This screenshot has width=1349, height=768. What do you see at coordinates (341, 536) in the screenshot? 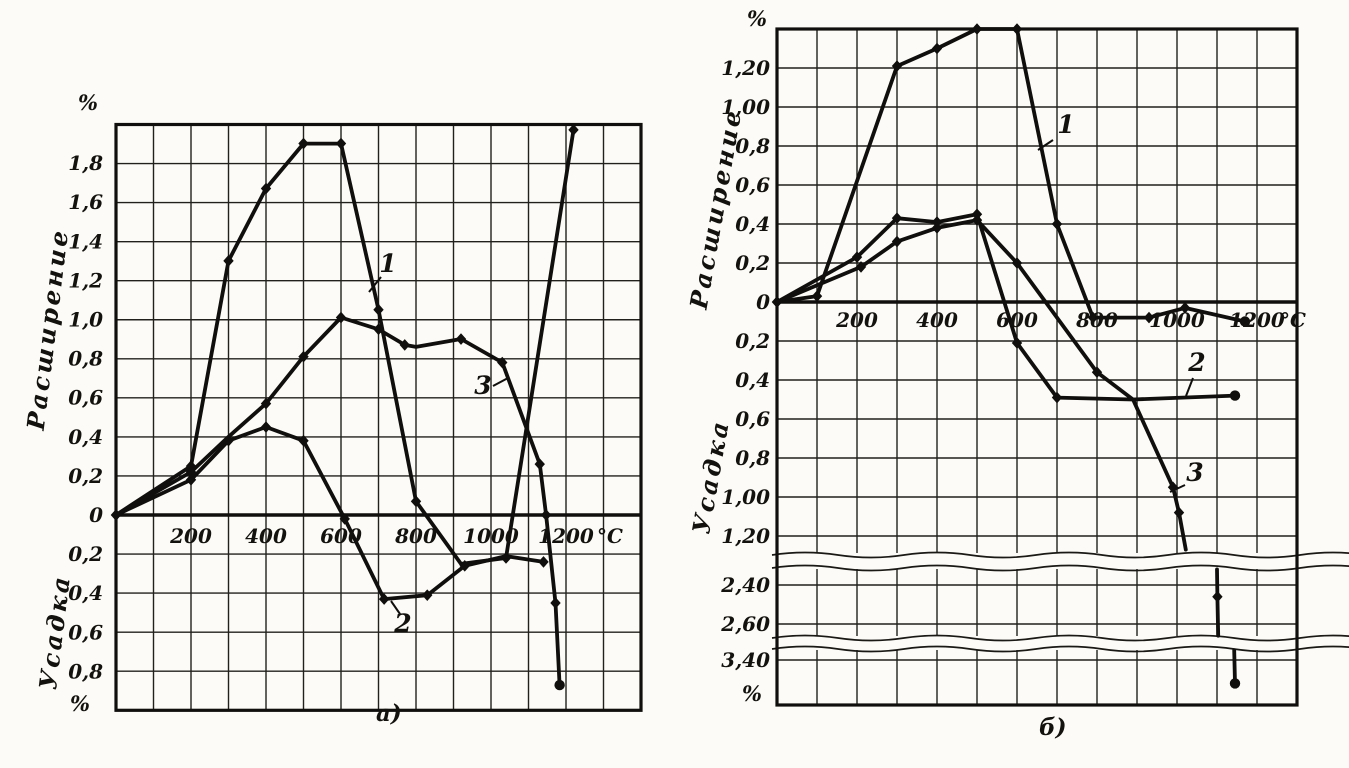
I see `x-tick-label: 600` at bounding box center [341, 536].